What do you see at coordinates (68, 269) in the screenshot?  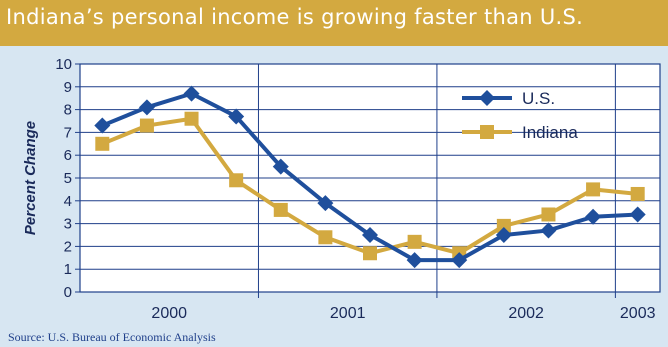 I see `y-tick-label: 1` at bounding box center [68, 269].